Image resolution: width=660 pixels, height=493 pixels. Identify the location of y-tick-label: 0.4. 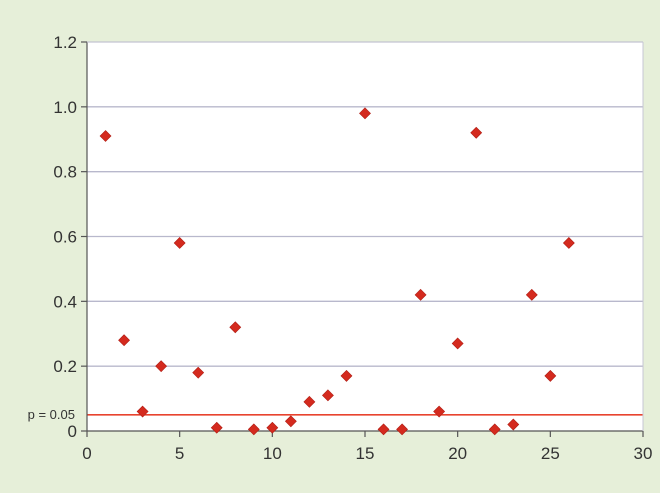
(65, 301).